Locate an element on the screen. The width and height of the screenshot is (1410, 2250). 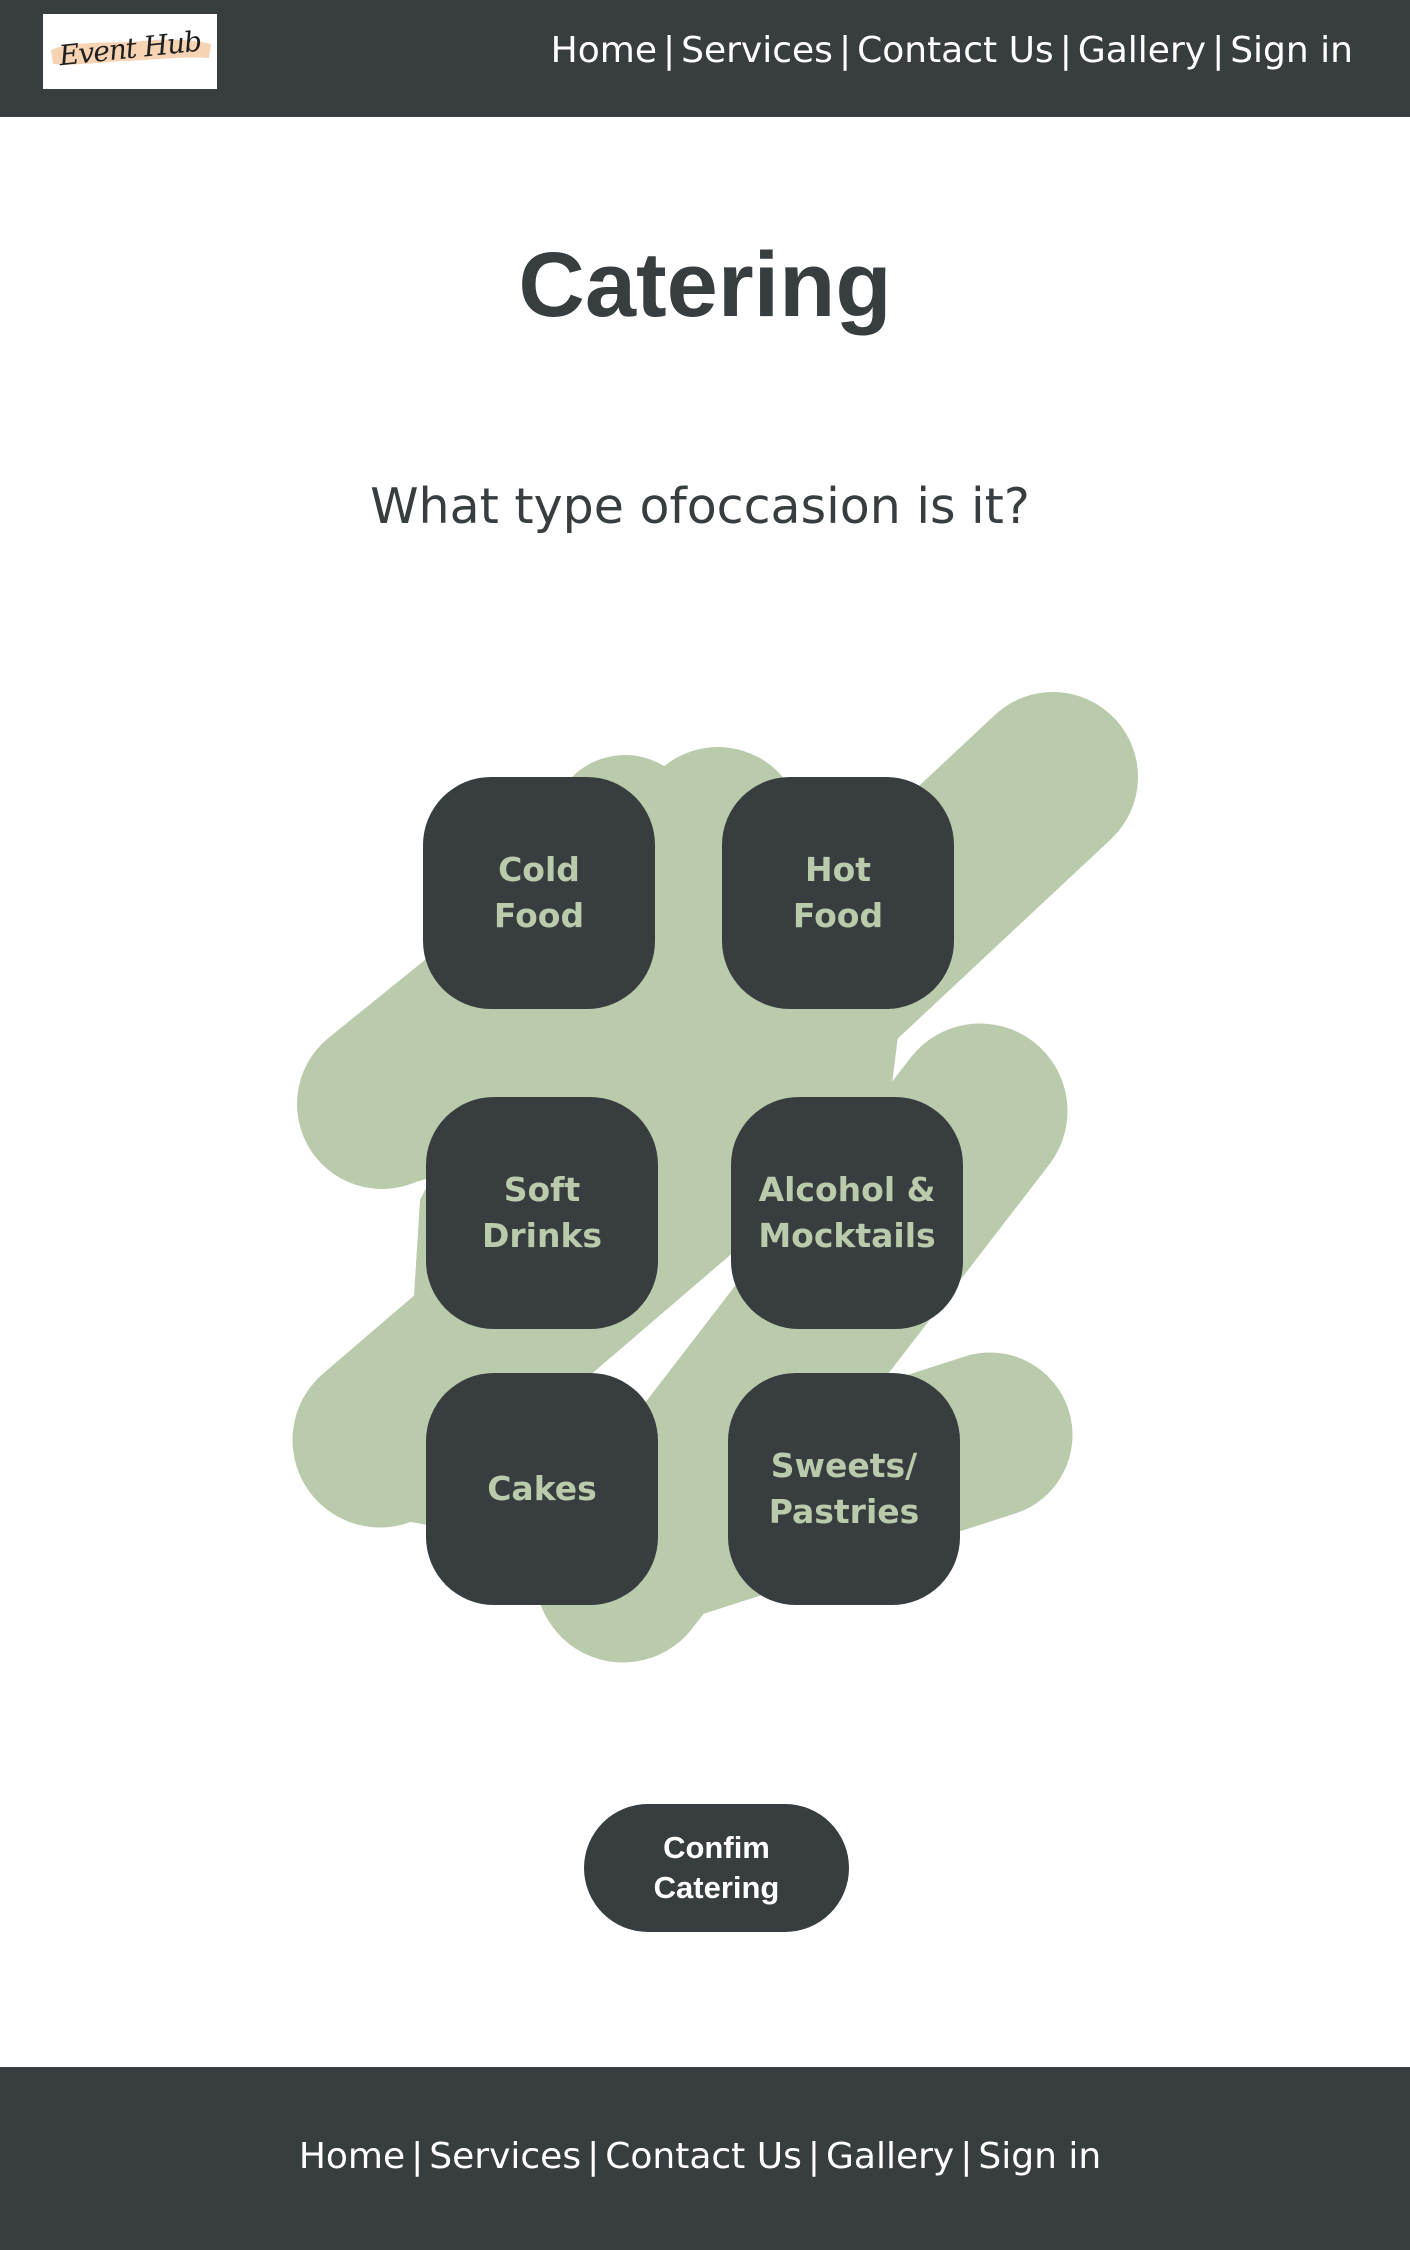
option-alcohol-mocktails-label: Alcohol & Mocktails is located at coordinates (847, 1212).